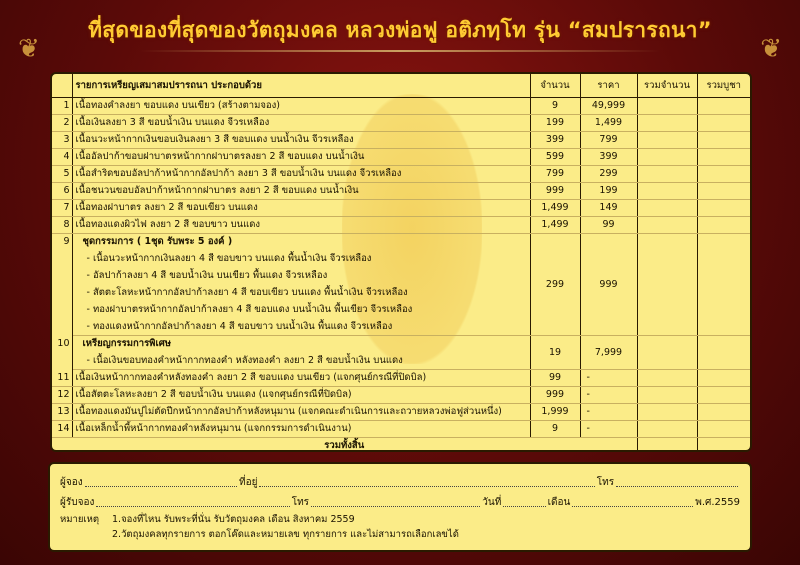 The width and height of the screenshot is (800, 565). What do you see at coordinates (301, 86) in the screenshot?
I see `col-items: รายการเหรียญเสมาสมปรารถนา ประกอบด้วย` at bounding box center [301, 86].